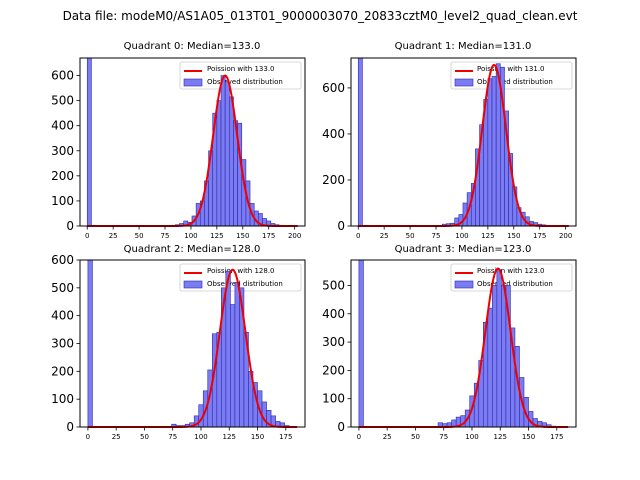  What do you see at coordinates (511, 271) in the screenshot?
I see `legend-curve-label: Poission with 123.0` at bounding box center [511, 271].